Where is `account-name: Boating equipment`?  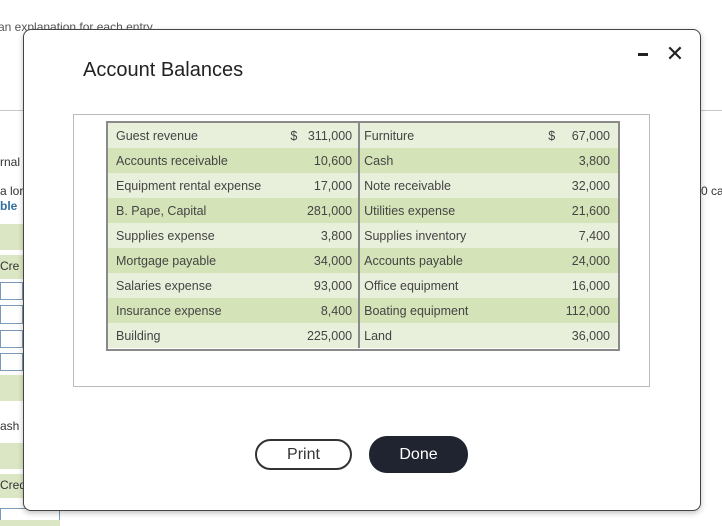 account-name: Boating equipment is located at coordinates (439, 310).